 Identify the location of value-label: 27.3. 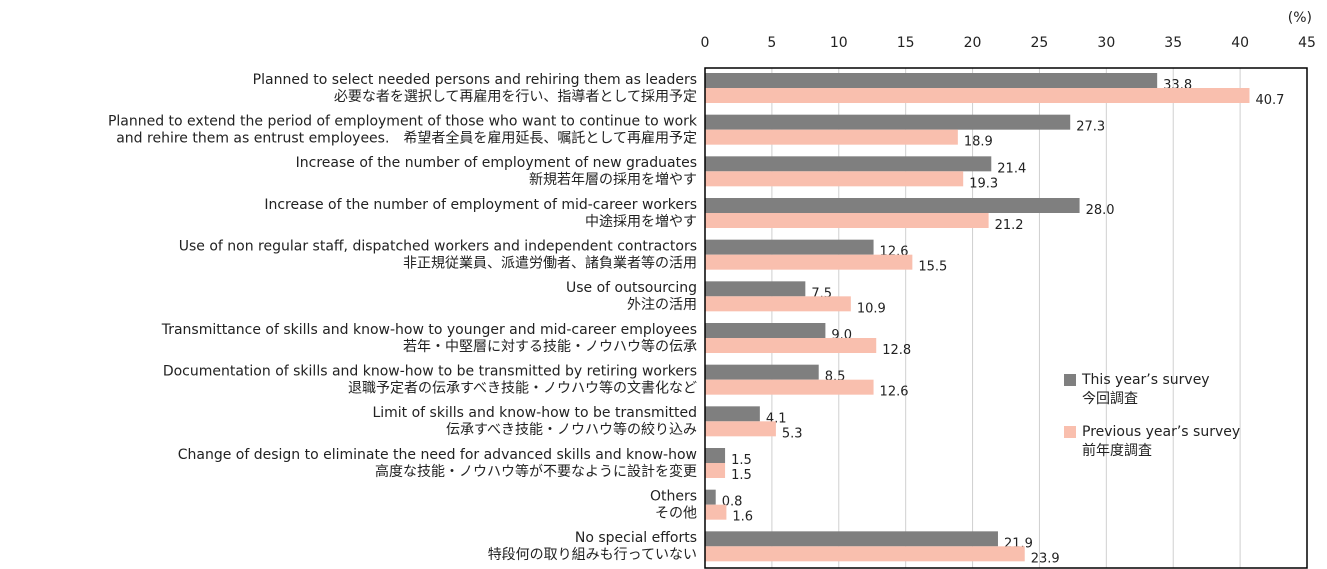
(1090, 127).